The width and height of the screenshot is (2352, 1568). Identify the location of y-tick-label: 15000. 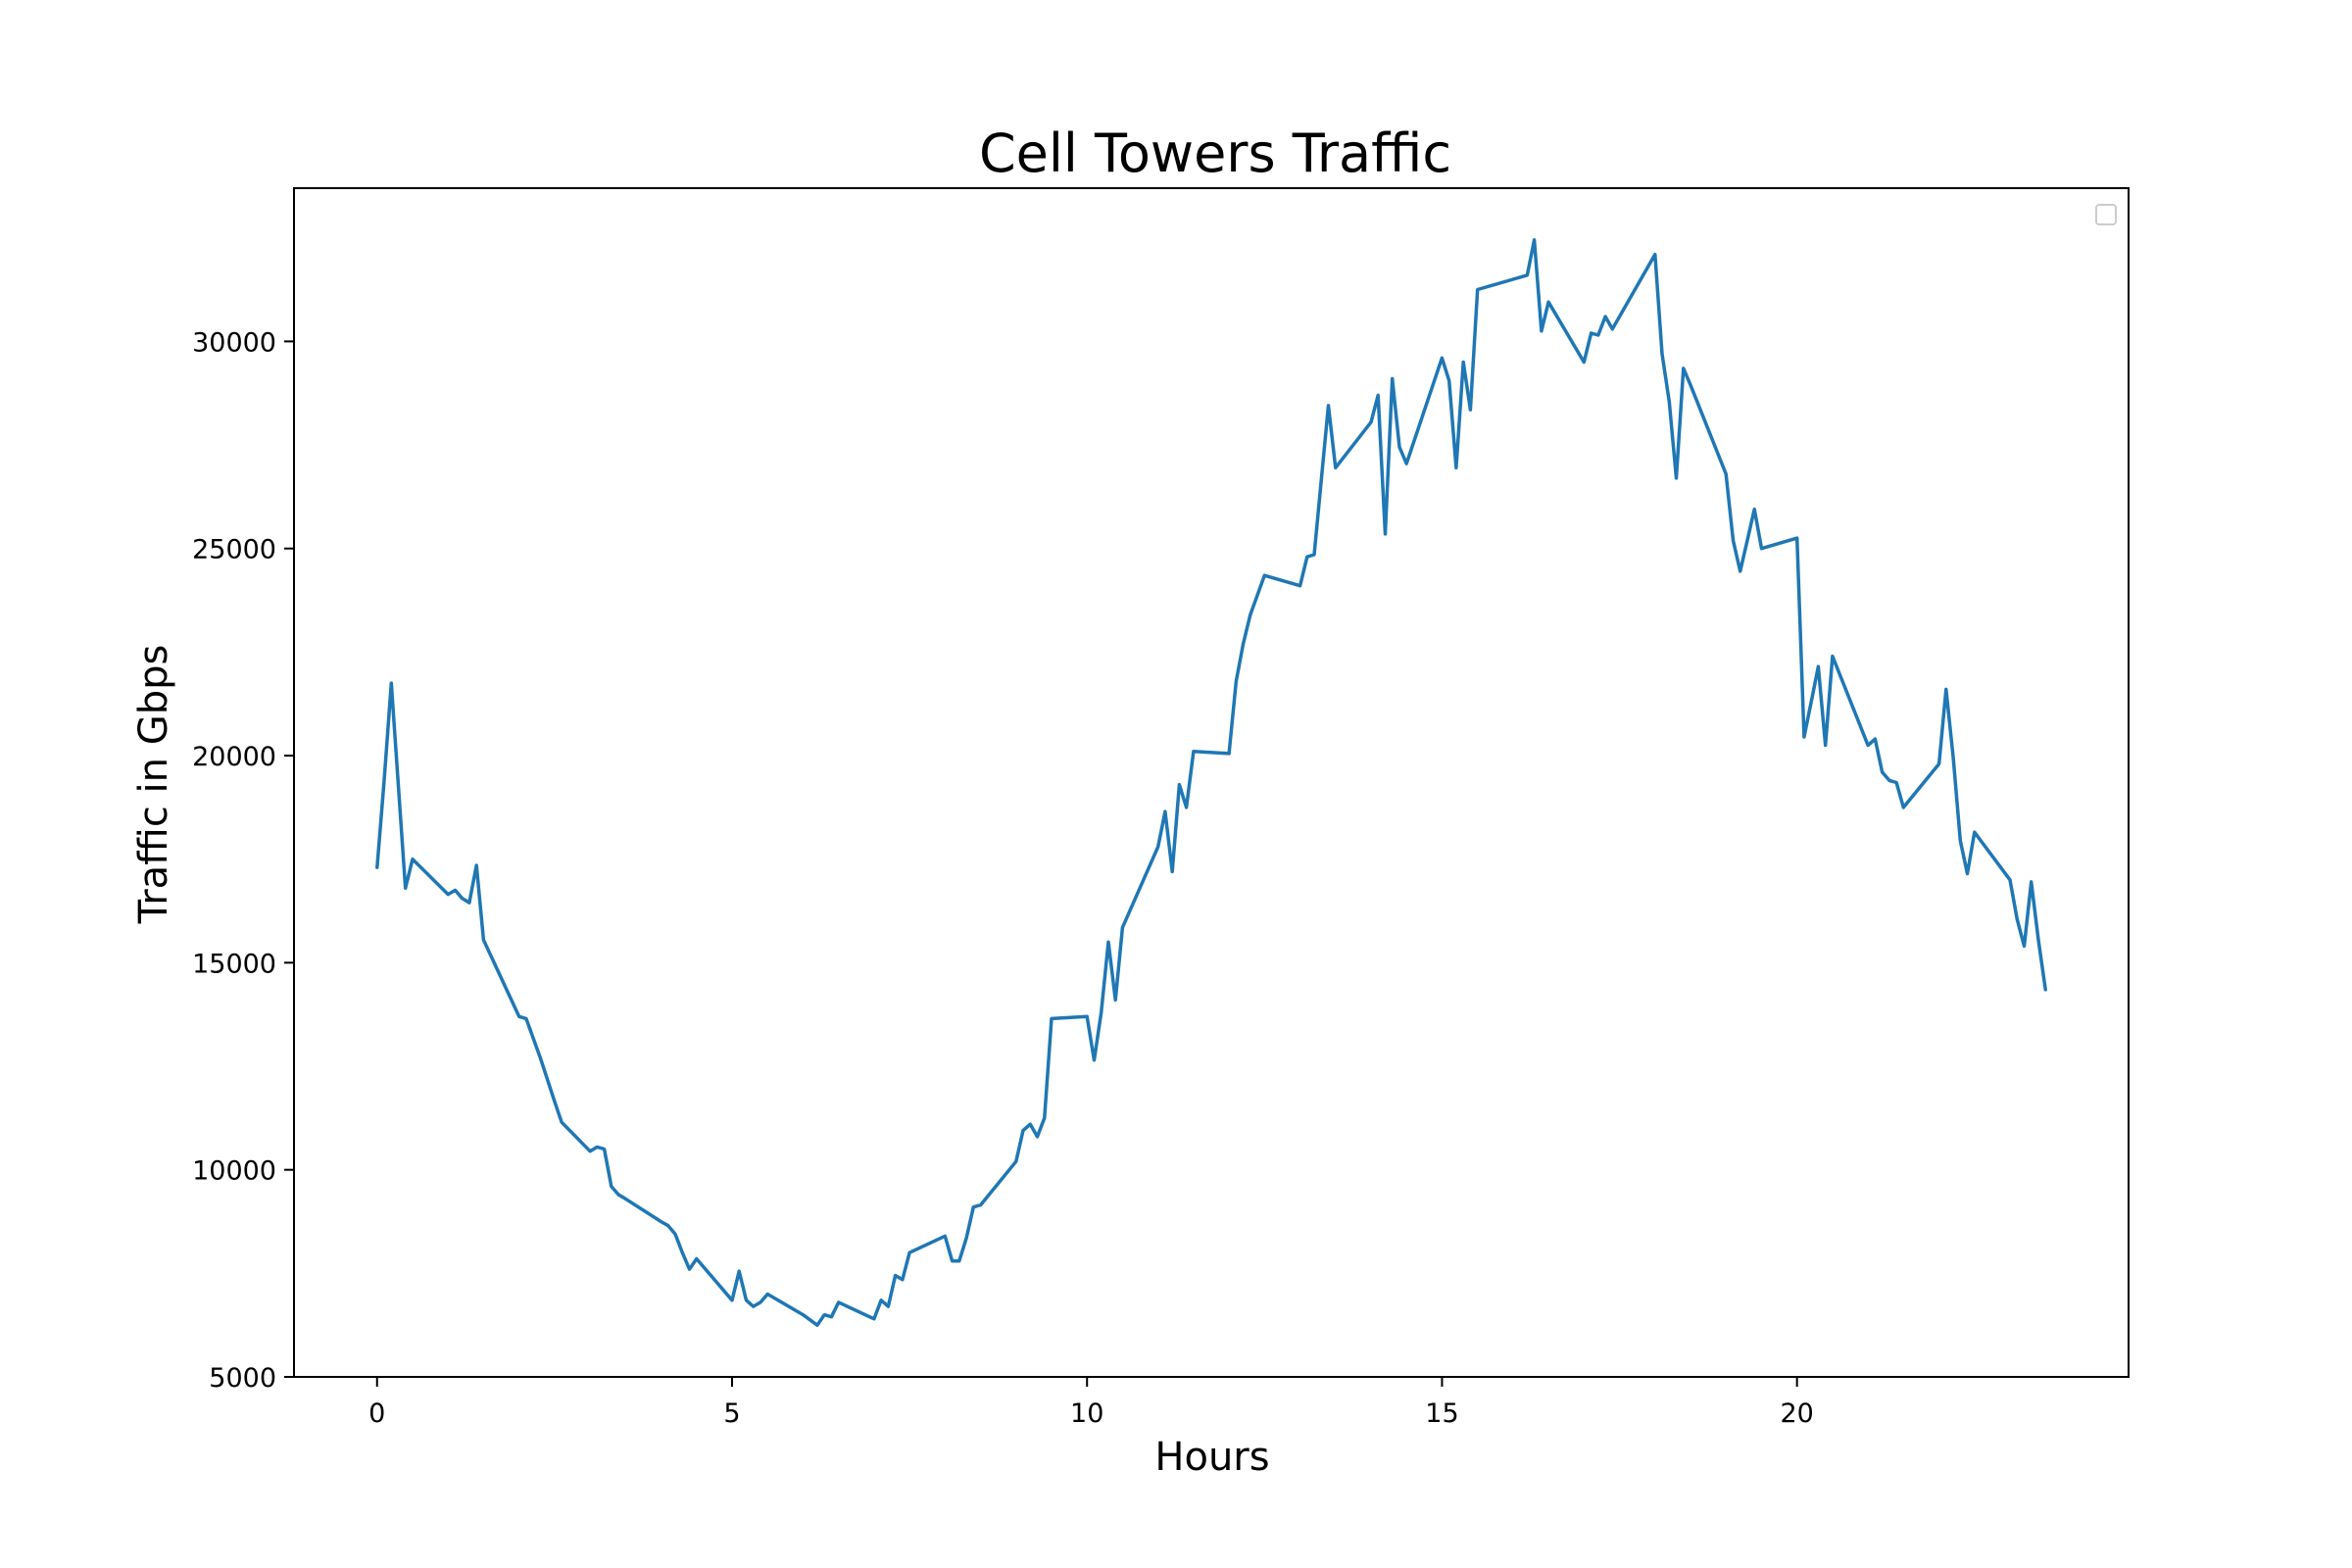
(234, 964).